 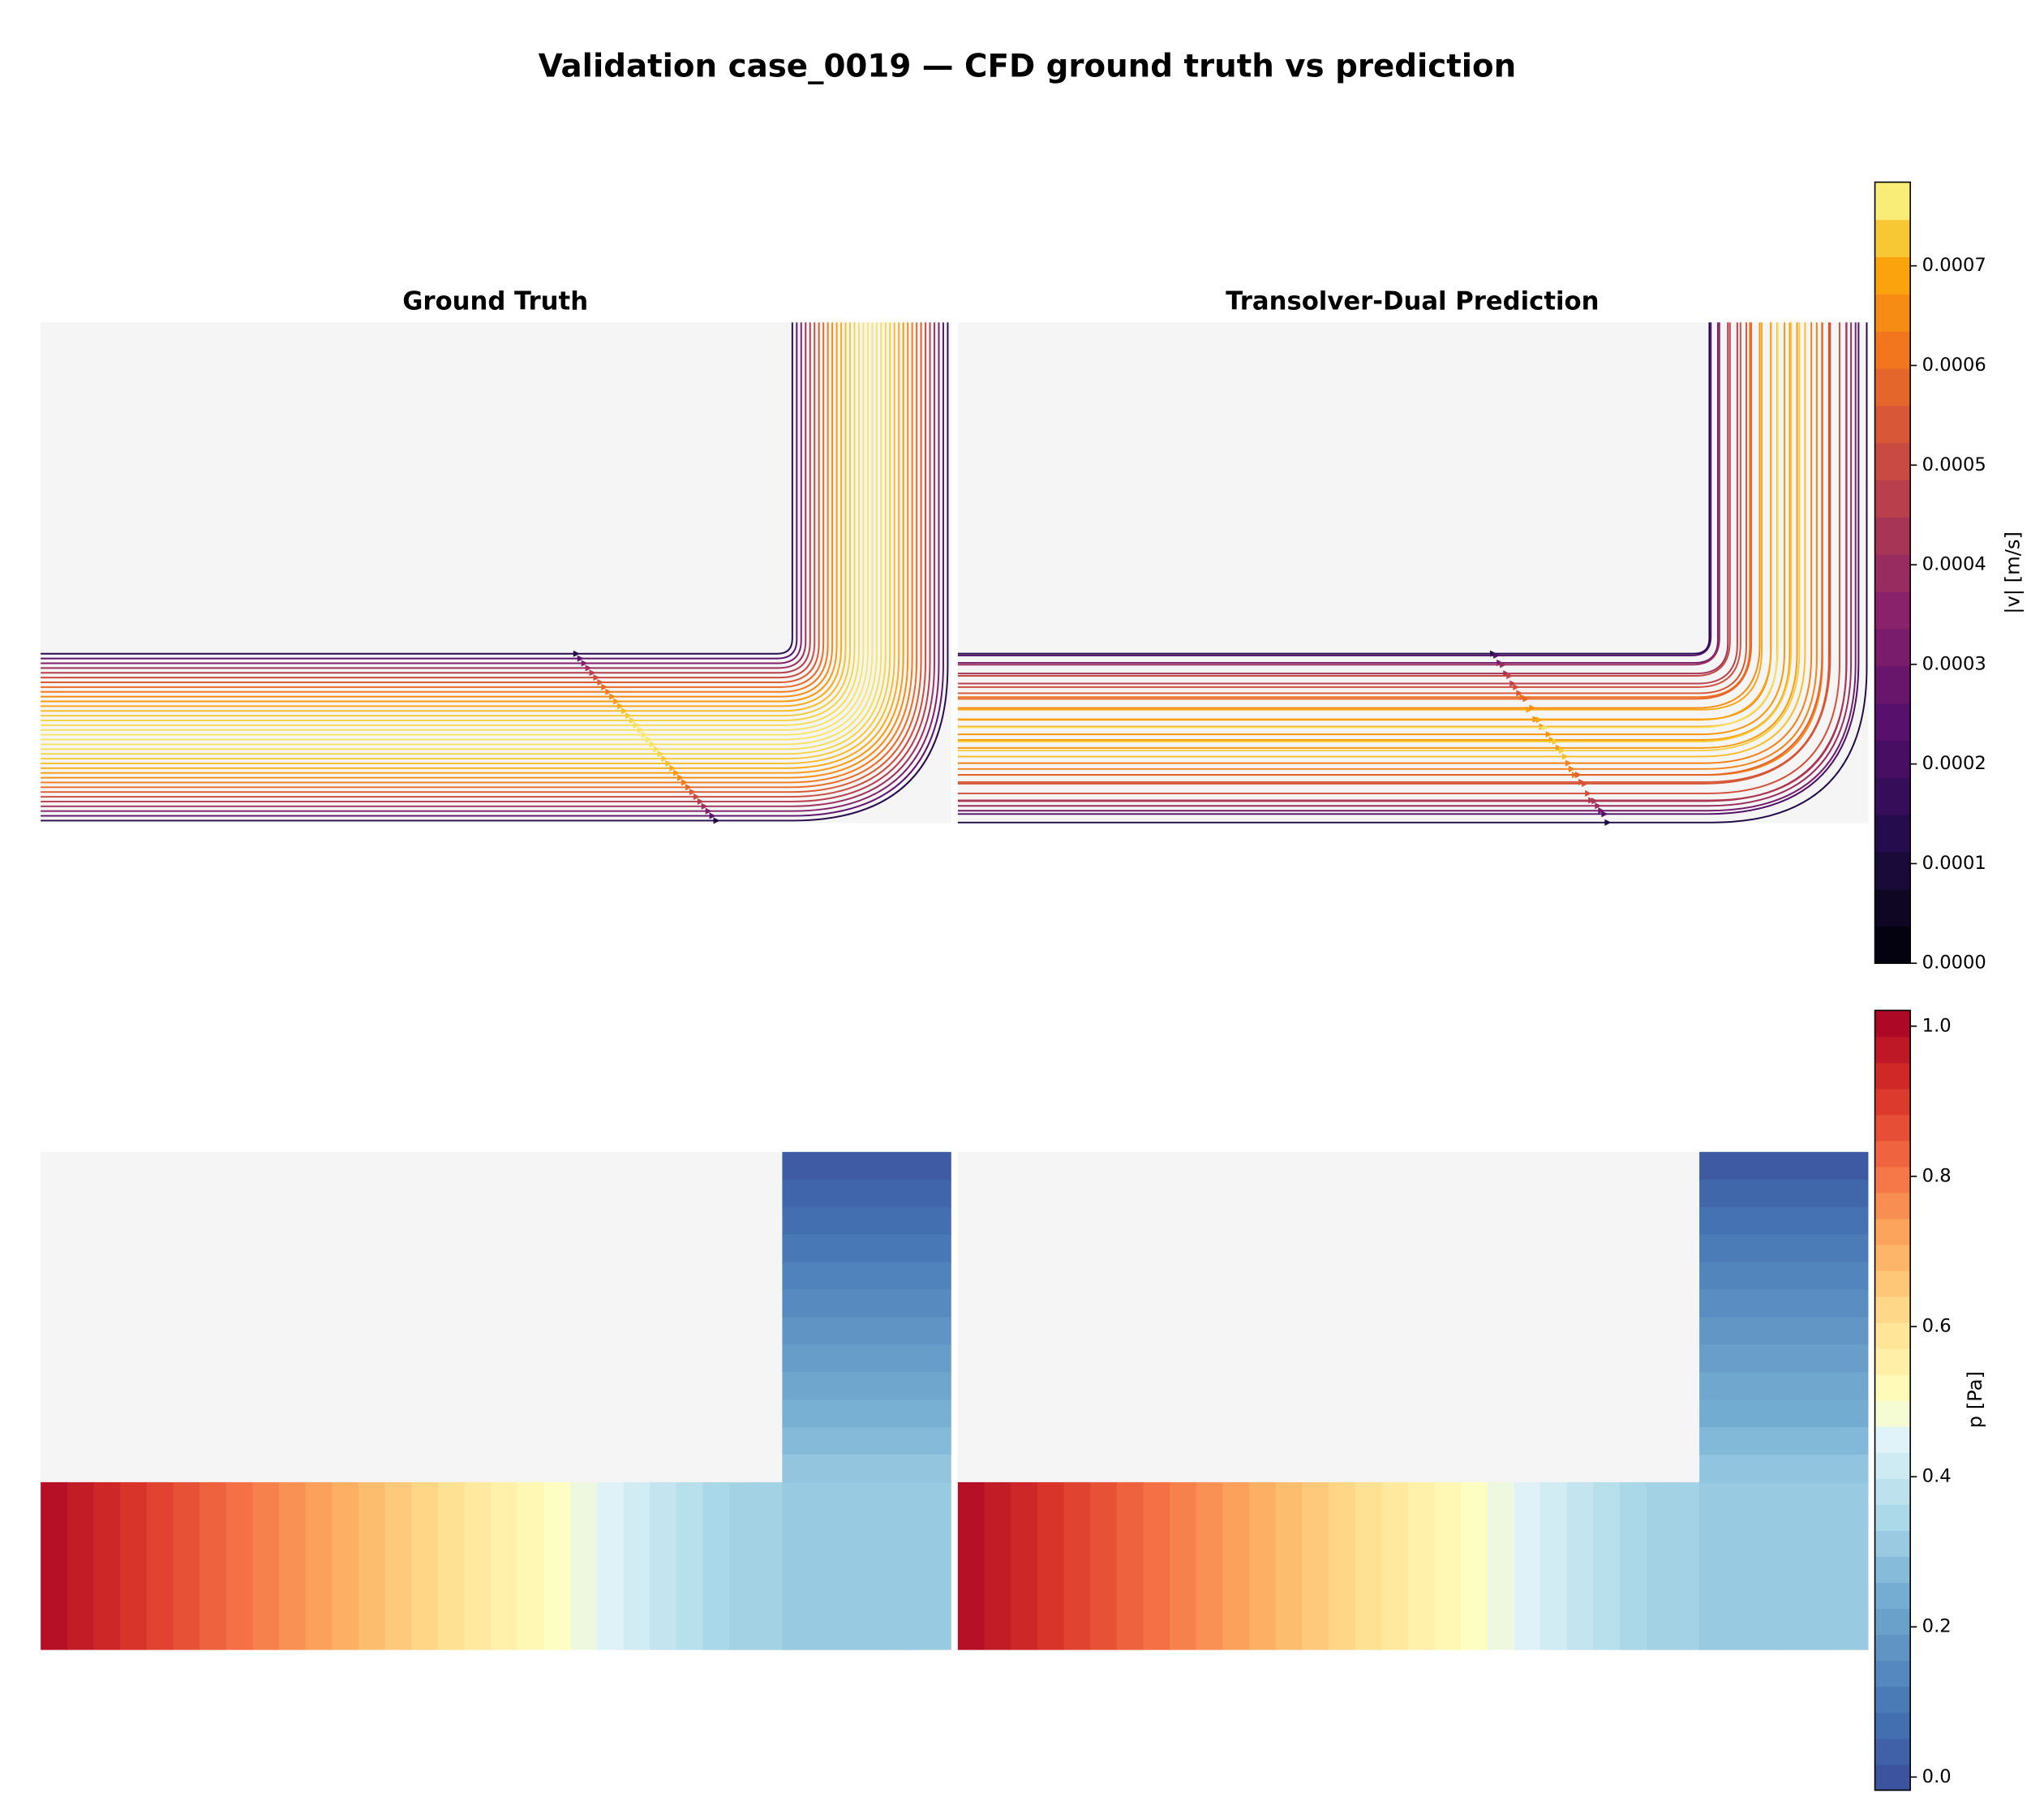 What do you see at coordinates (1413, 1400) in the screenshot?
I see `pressure-panel` at bounding box center [1413, 1400].